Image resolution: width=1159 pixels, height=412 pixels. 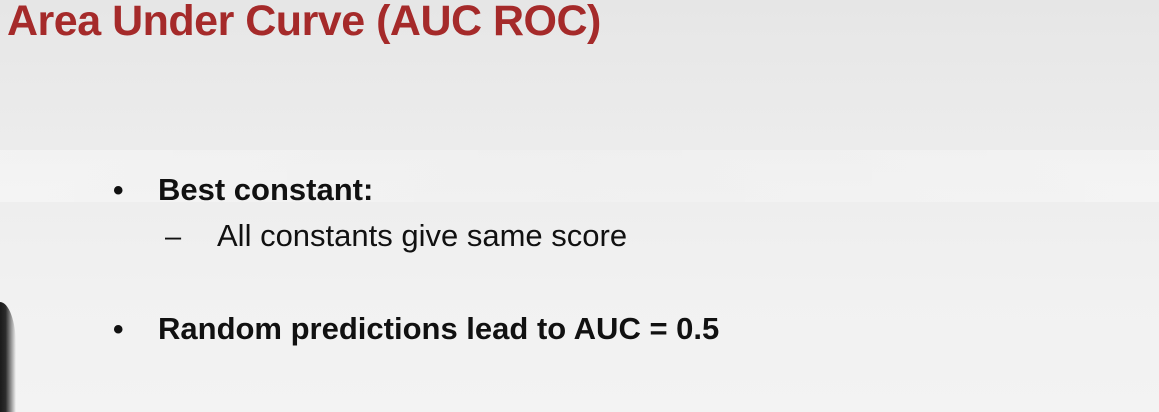 I want to click on bullet-text: Best constant:, so click(x=265, y=190).